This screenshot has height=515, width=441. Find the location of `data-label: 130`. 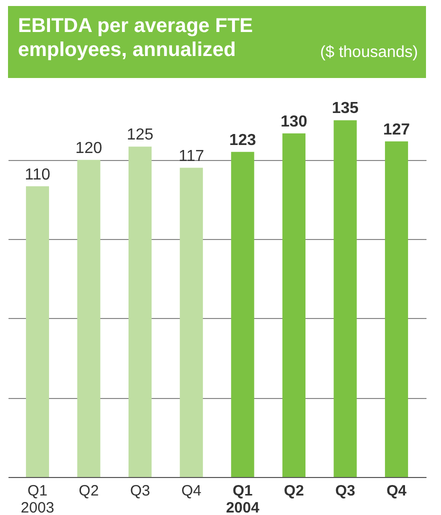

data-label: 130 is located at coordinates (294, 121).